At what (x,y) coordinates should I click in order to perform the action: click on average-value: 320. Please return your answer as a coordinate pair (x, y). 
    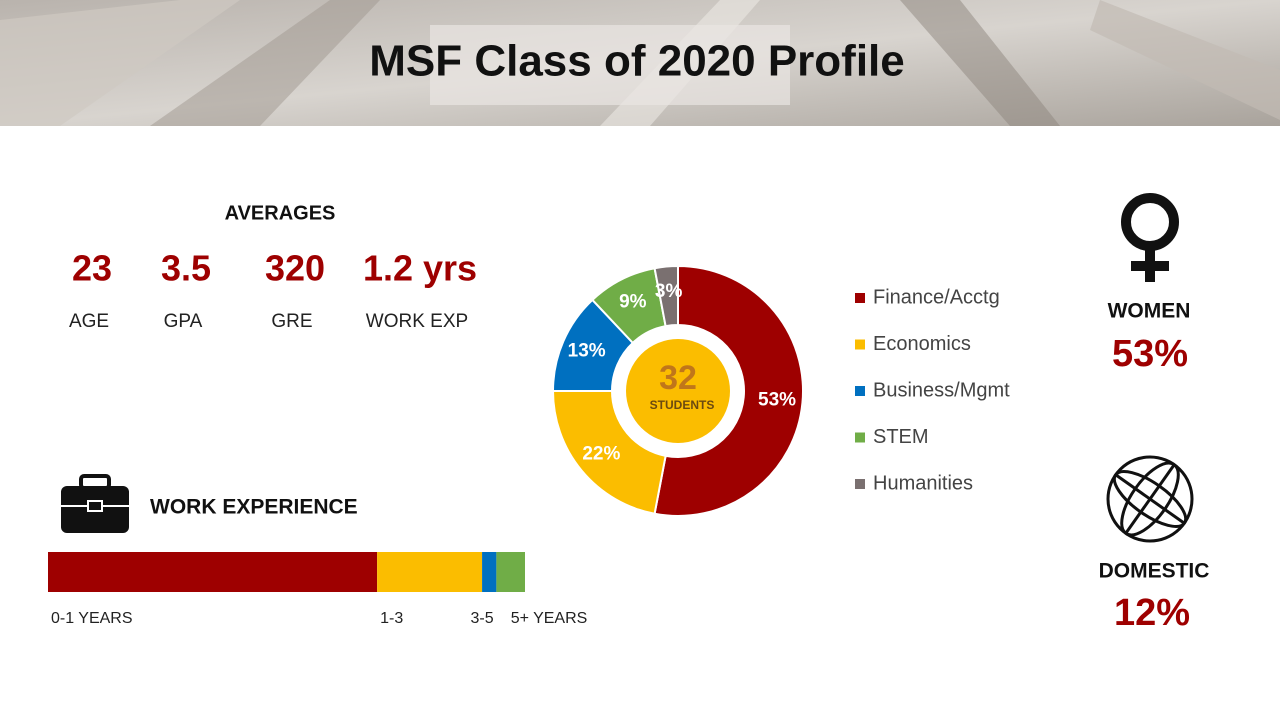
    Looking at the image, I should click on (295, 268).